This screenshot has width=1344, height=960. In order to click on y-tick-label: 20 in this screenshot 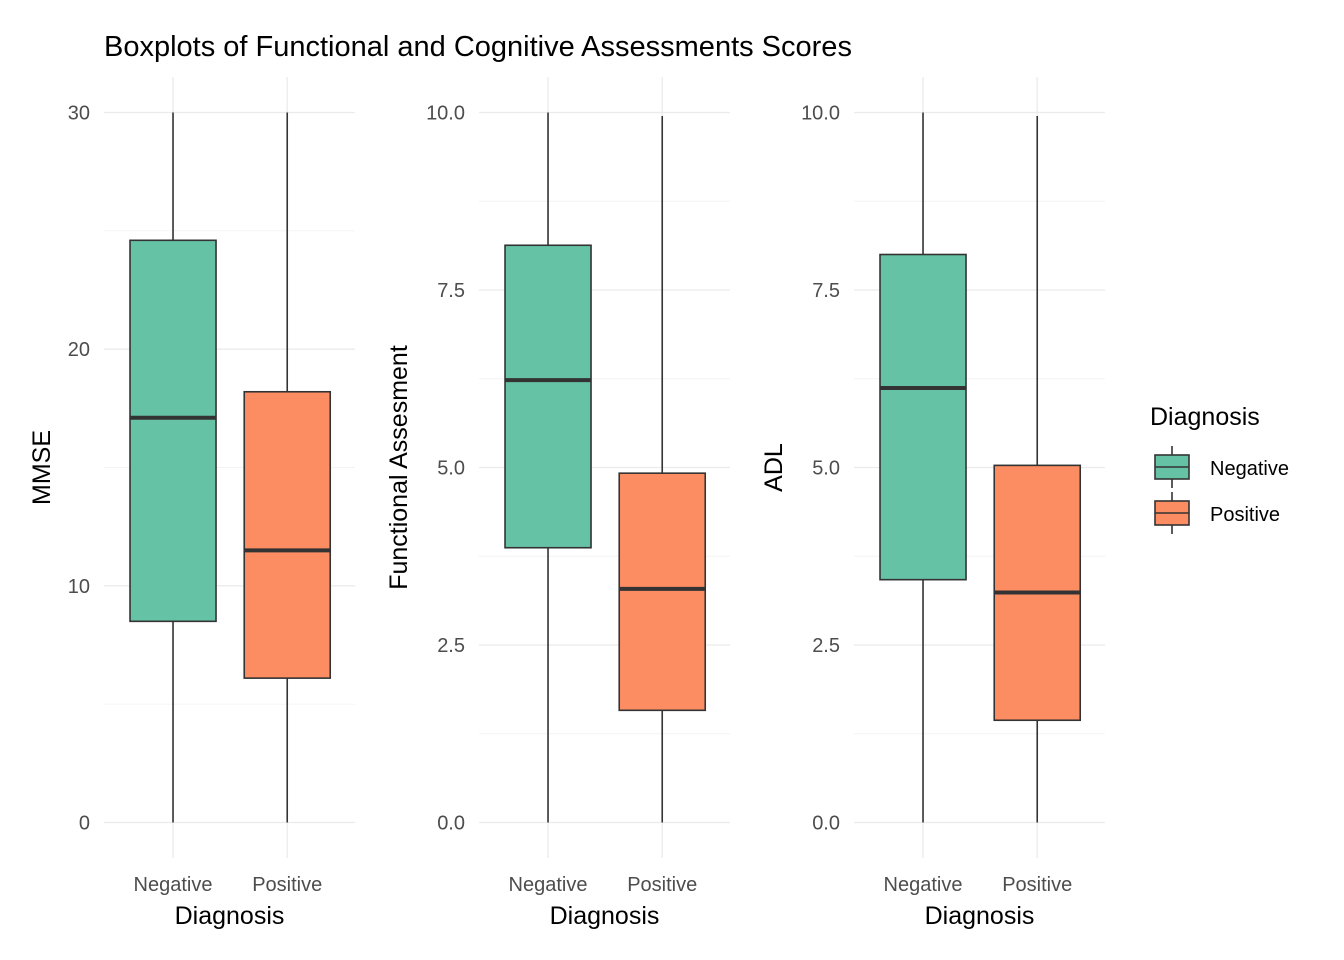, I will do `click(79, 350)`.